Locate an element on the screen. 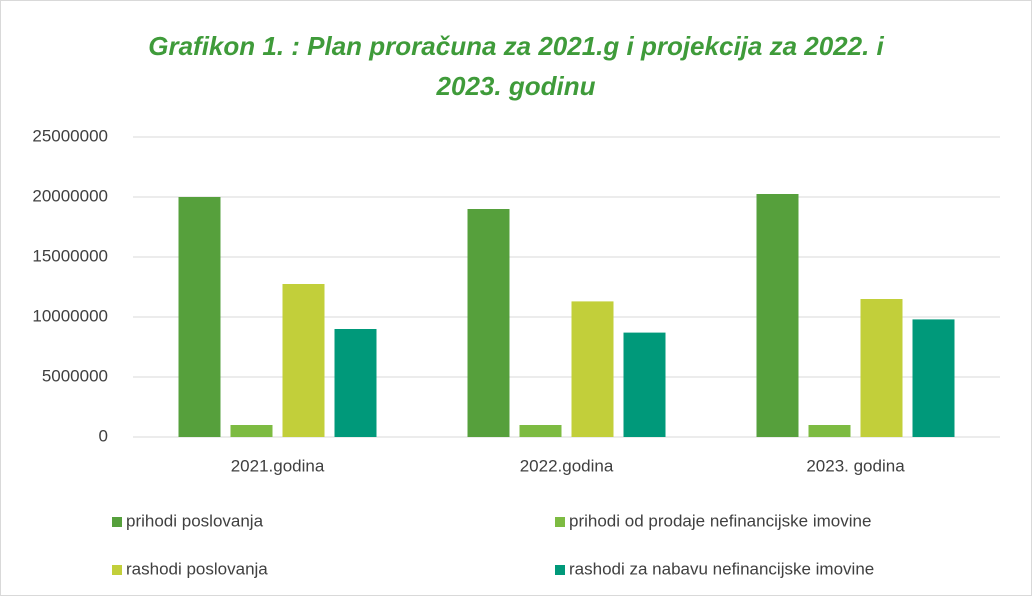 This screenshot has width=1032, height=596. chart-title: 2023. godinu is located at coordinates (516, 86).